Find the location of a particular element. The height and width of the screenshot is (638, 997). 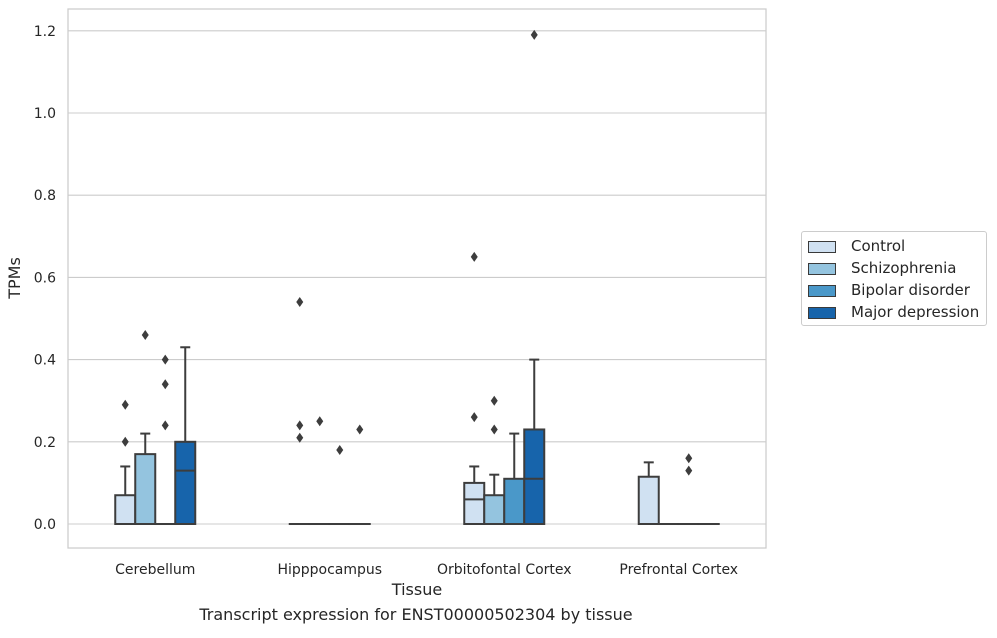

legend-swatch-control is located at coordinates (822, 247).